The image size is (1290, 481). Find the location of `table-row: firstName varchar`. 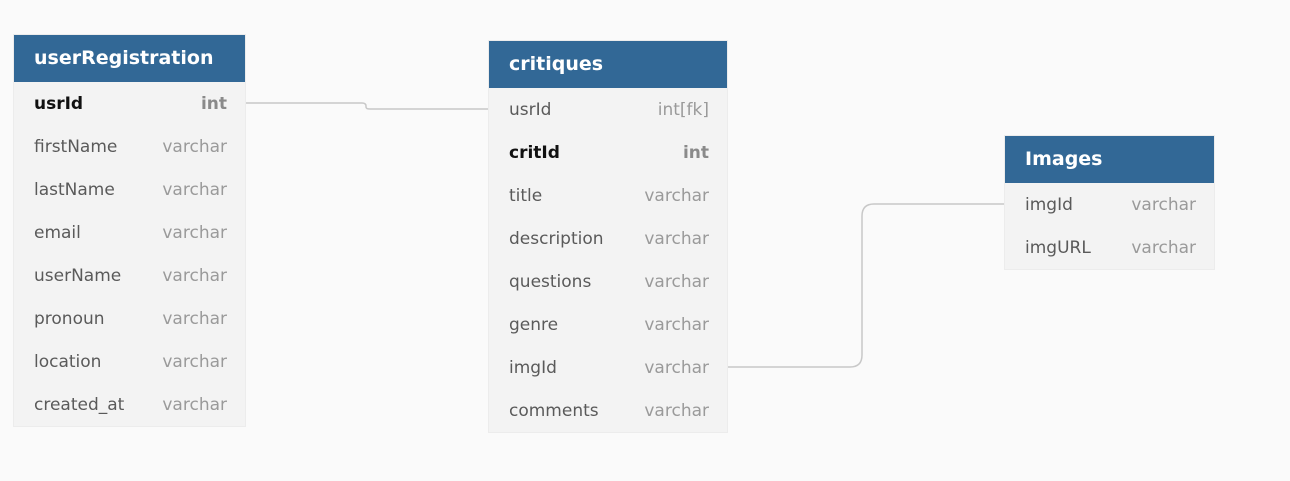

table-row: firstName varchar is located at coordinates (129, 146).